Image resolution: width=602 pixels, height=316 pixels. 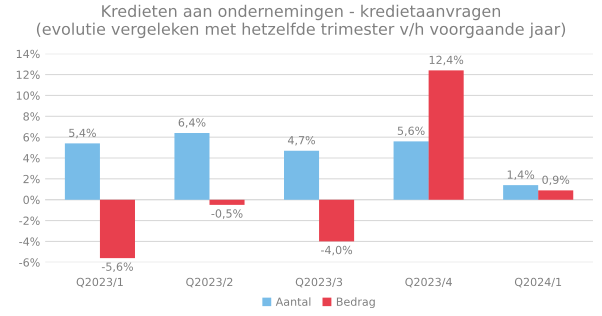 What do you see at coordinates (428, 283) in the screenshot?
I see `x-tick-label: Q2023/4` at bounding box center [428, 283].